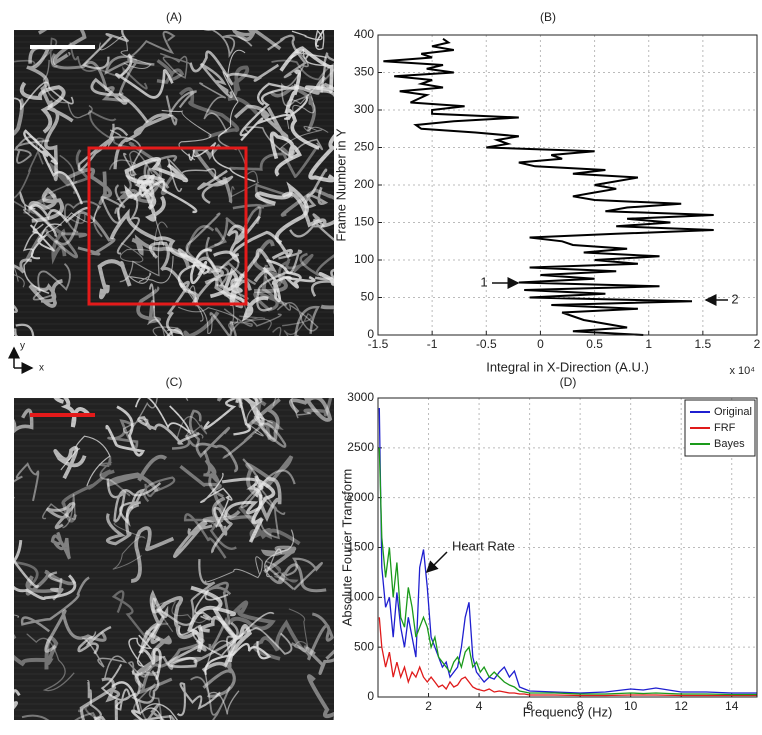  Describe the element at coordinates (174, 382) in the screenshot. I see `panel-label: (C)` at that location.